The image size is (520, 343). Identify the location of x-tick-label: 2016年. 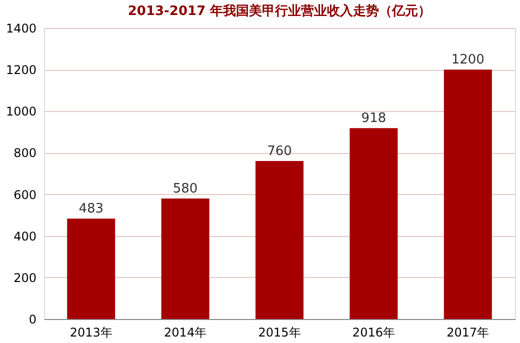
(373, 333).